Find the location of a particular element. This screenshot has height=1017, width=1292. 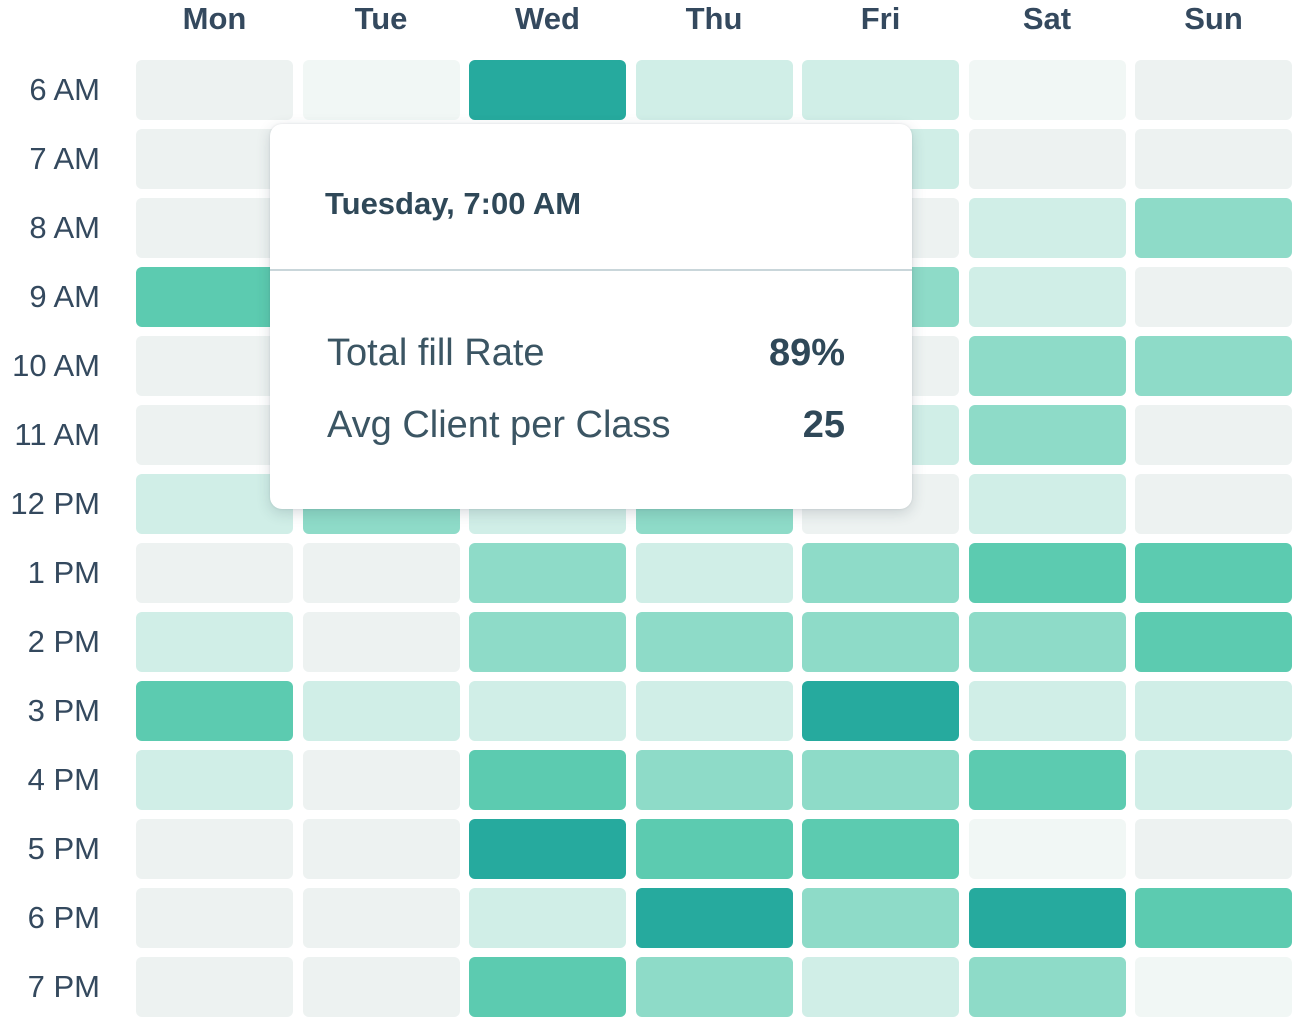

hour-label-1-pm: 1 PM is located at coordinates (63, 572).